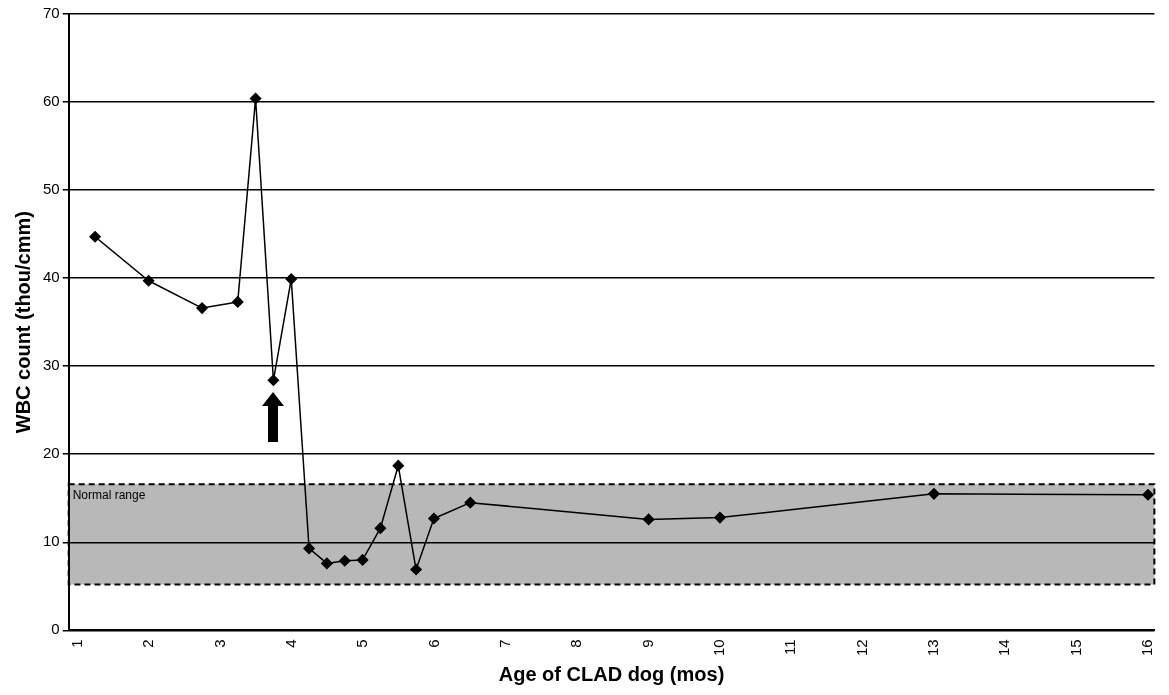  What do you see at coordinates (933, 647) in the screenshot?
I see `x-tick-label: 13` at bounding box center [933, 647].